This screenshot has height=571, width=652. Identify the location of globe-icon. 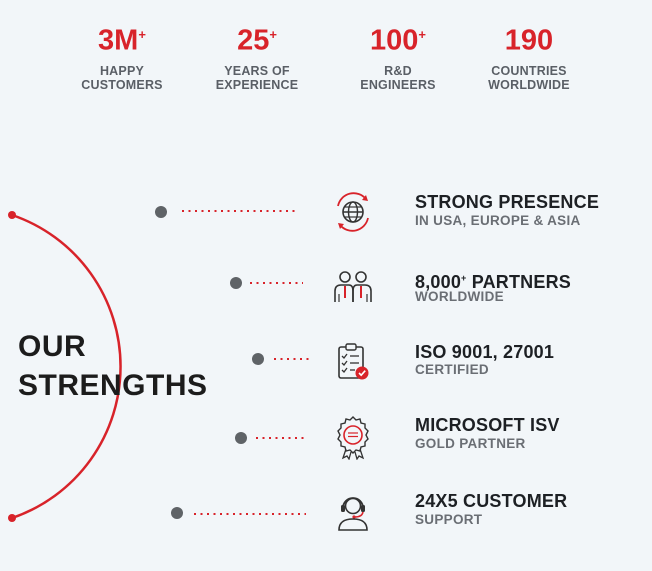
(353, 212).